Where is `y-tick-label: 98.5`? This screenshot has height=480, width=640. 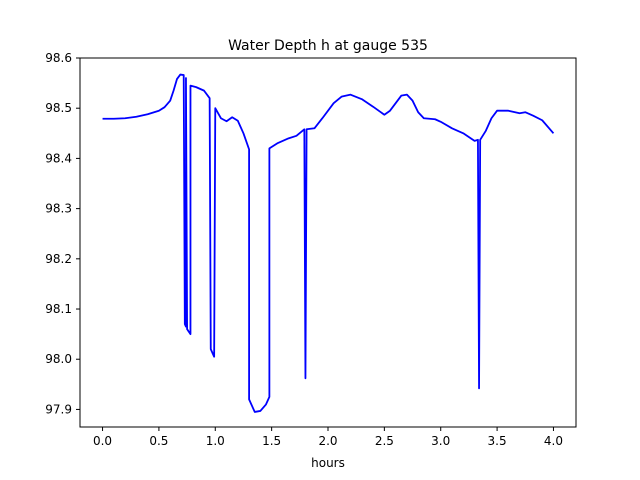
y-tick-label: 98.5 is located at coordinates (58, 108).